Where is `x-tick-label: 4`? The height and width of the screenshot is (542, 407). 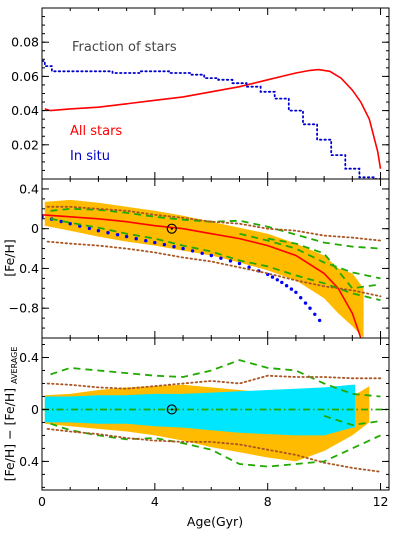
x-tick-label: 4 is located at coordinates (155, 501).